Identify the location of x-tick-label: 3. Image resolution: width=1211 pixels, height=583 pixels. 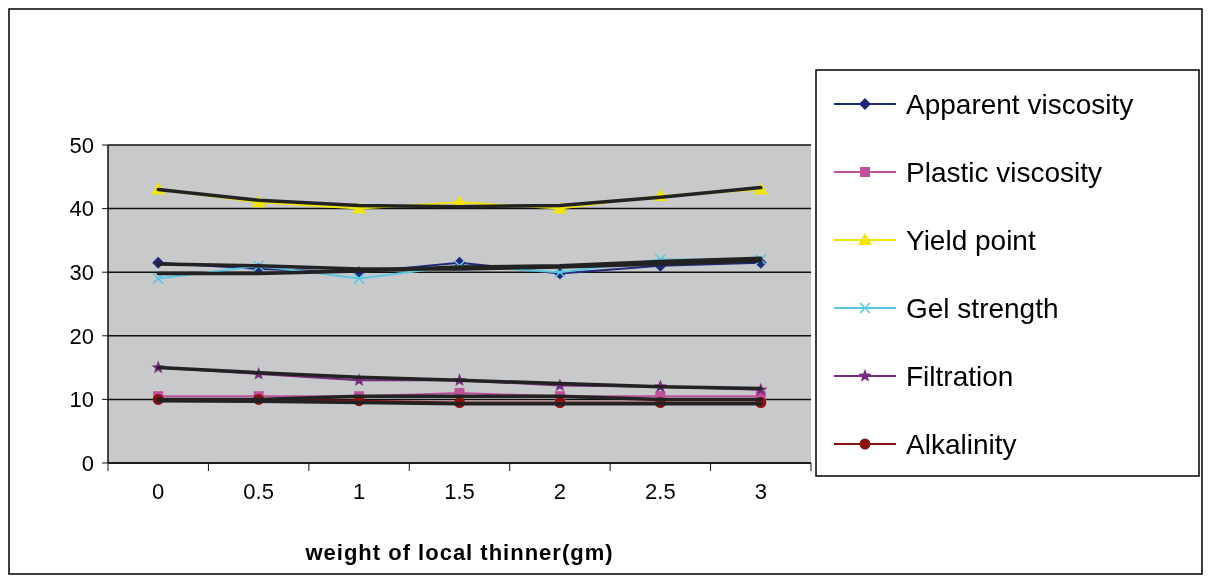
(760, 491).